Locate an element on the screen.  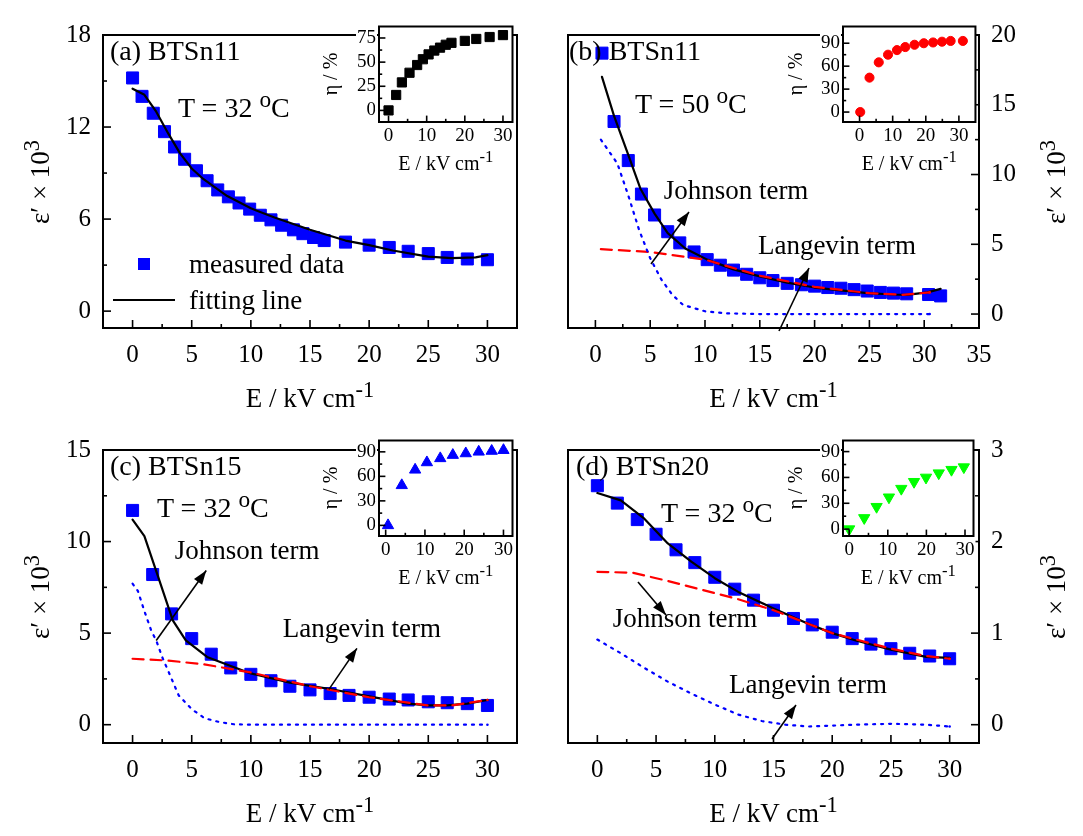
y-tick-label: 6 is located at coordinates (84, 217).